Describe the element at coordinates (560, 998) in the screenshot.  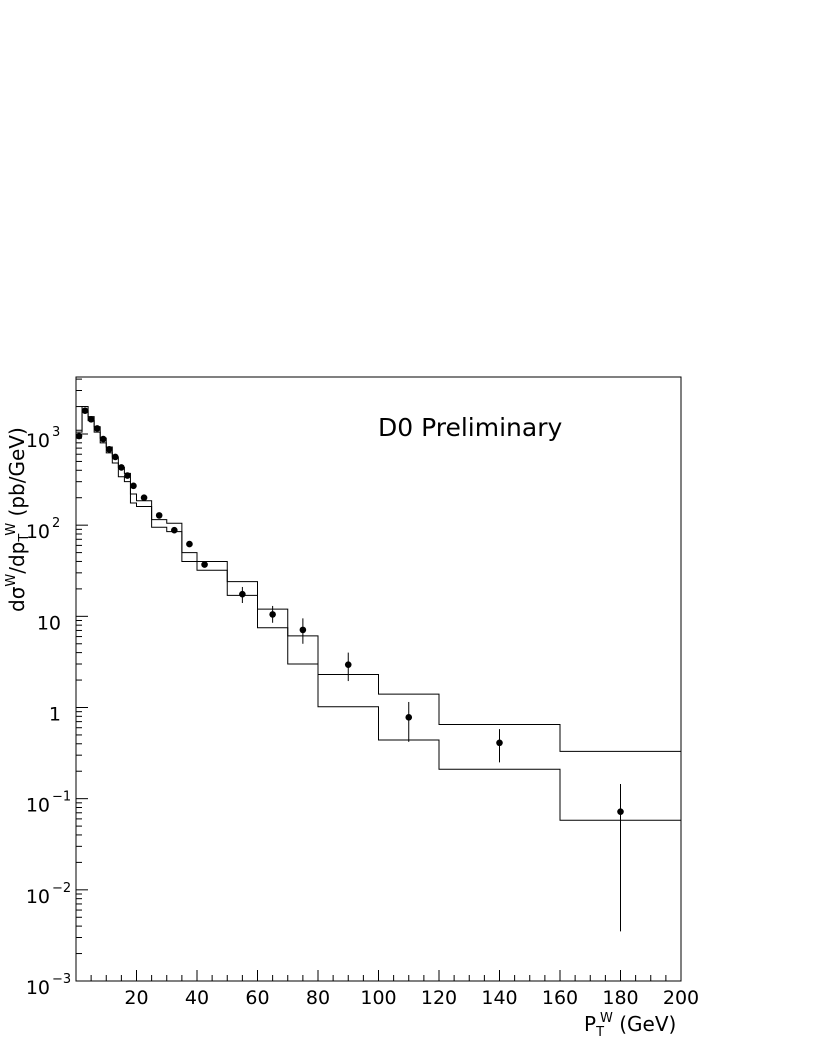
I see `x-tick-label: 160` at that location.